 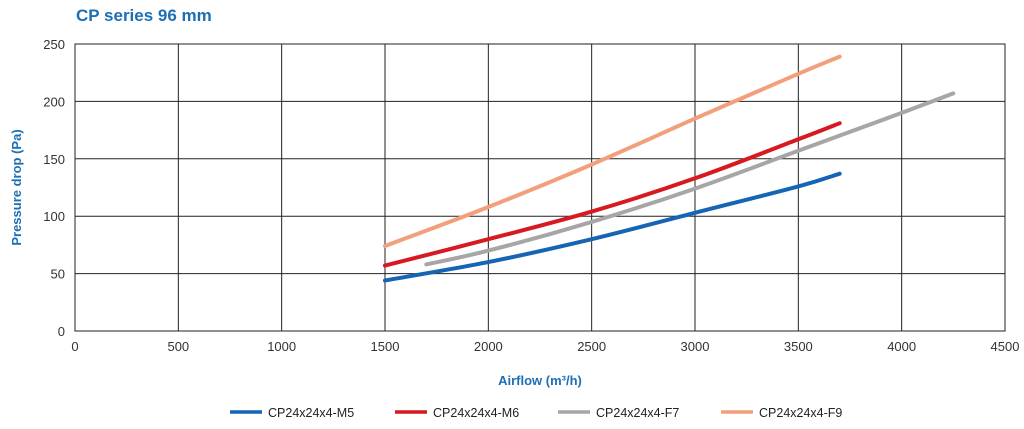 I want to click on y-tick-label: 250, so click(x=54, y=44).